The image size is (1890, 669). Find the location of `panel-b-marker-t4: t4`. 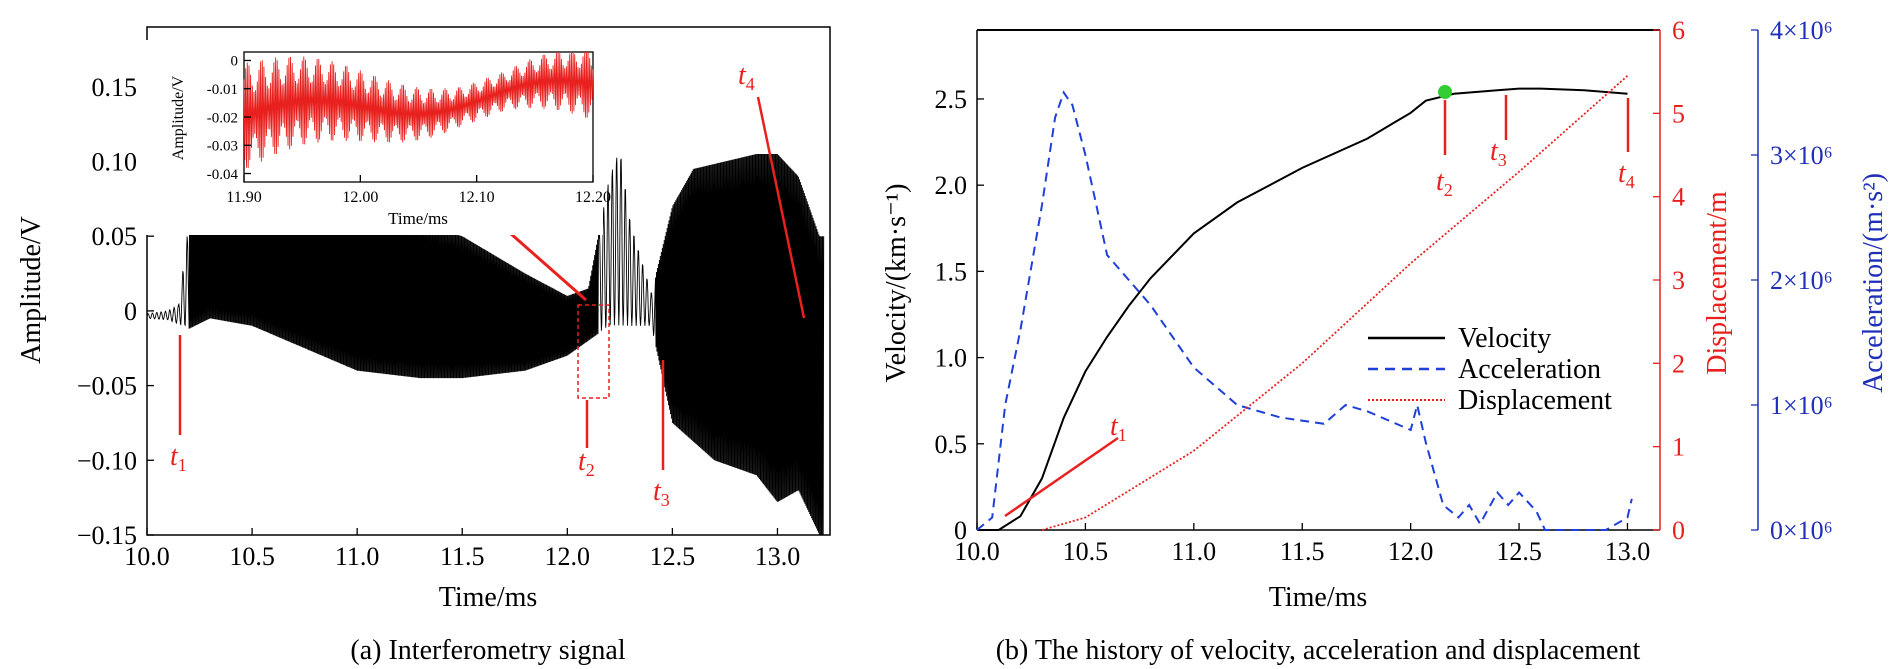

panel-b-marker-t4: t4 is located at coordinates (1626, 145).